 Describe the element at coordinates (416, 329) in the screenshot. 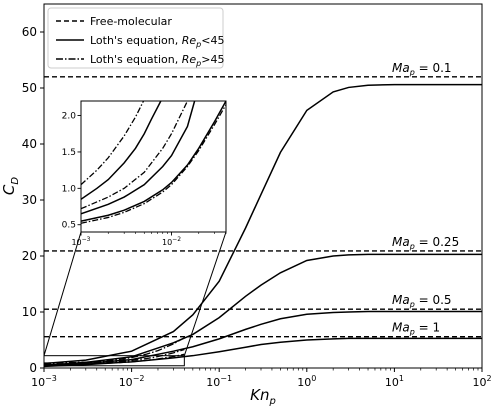

I see `ma-label-3: Map = 1` at that location.